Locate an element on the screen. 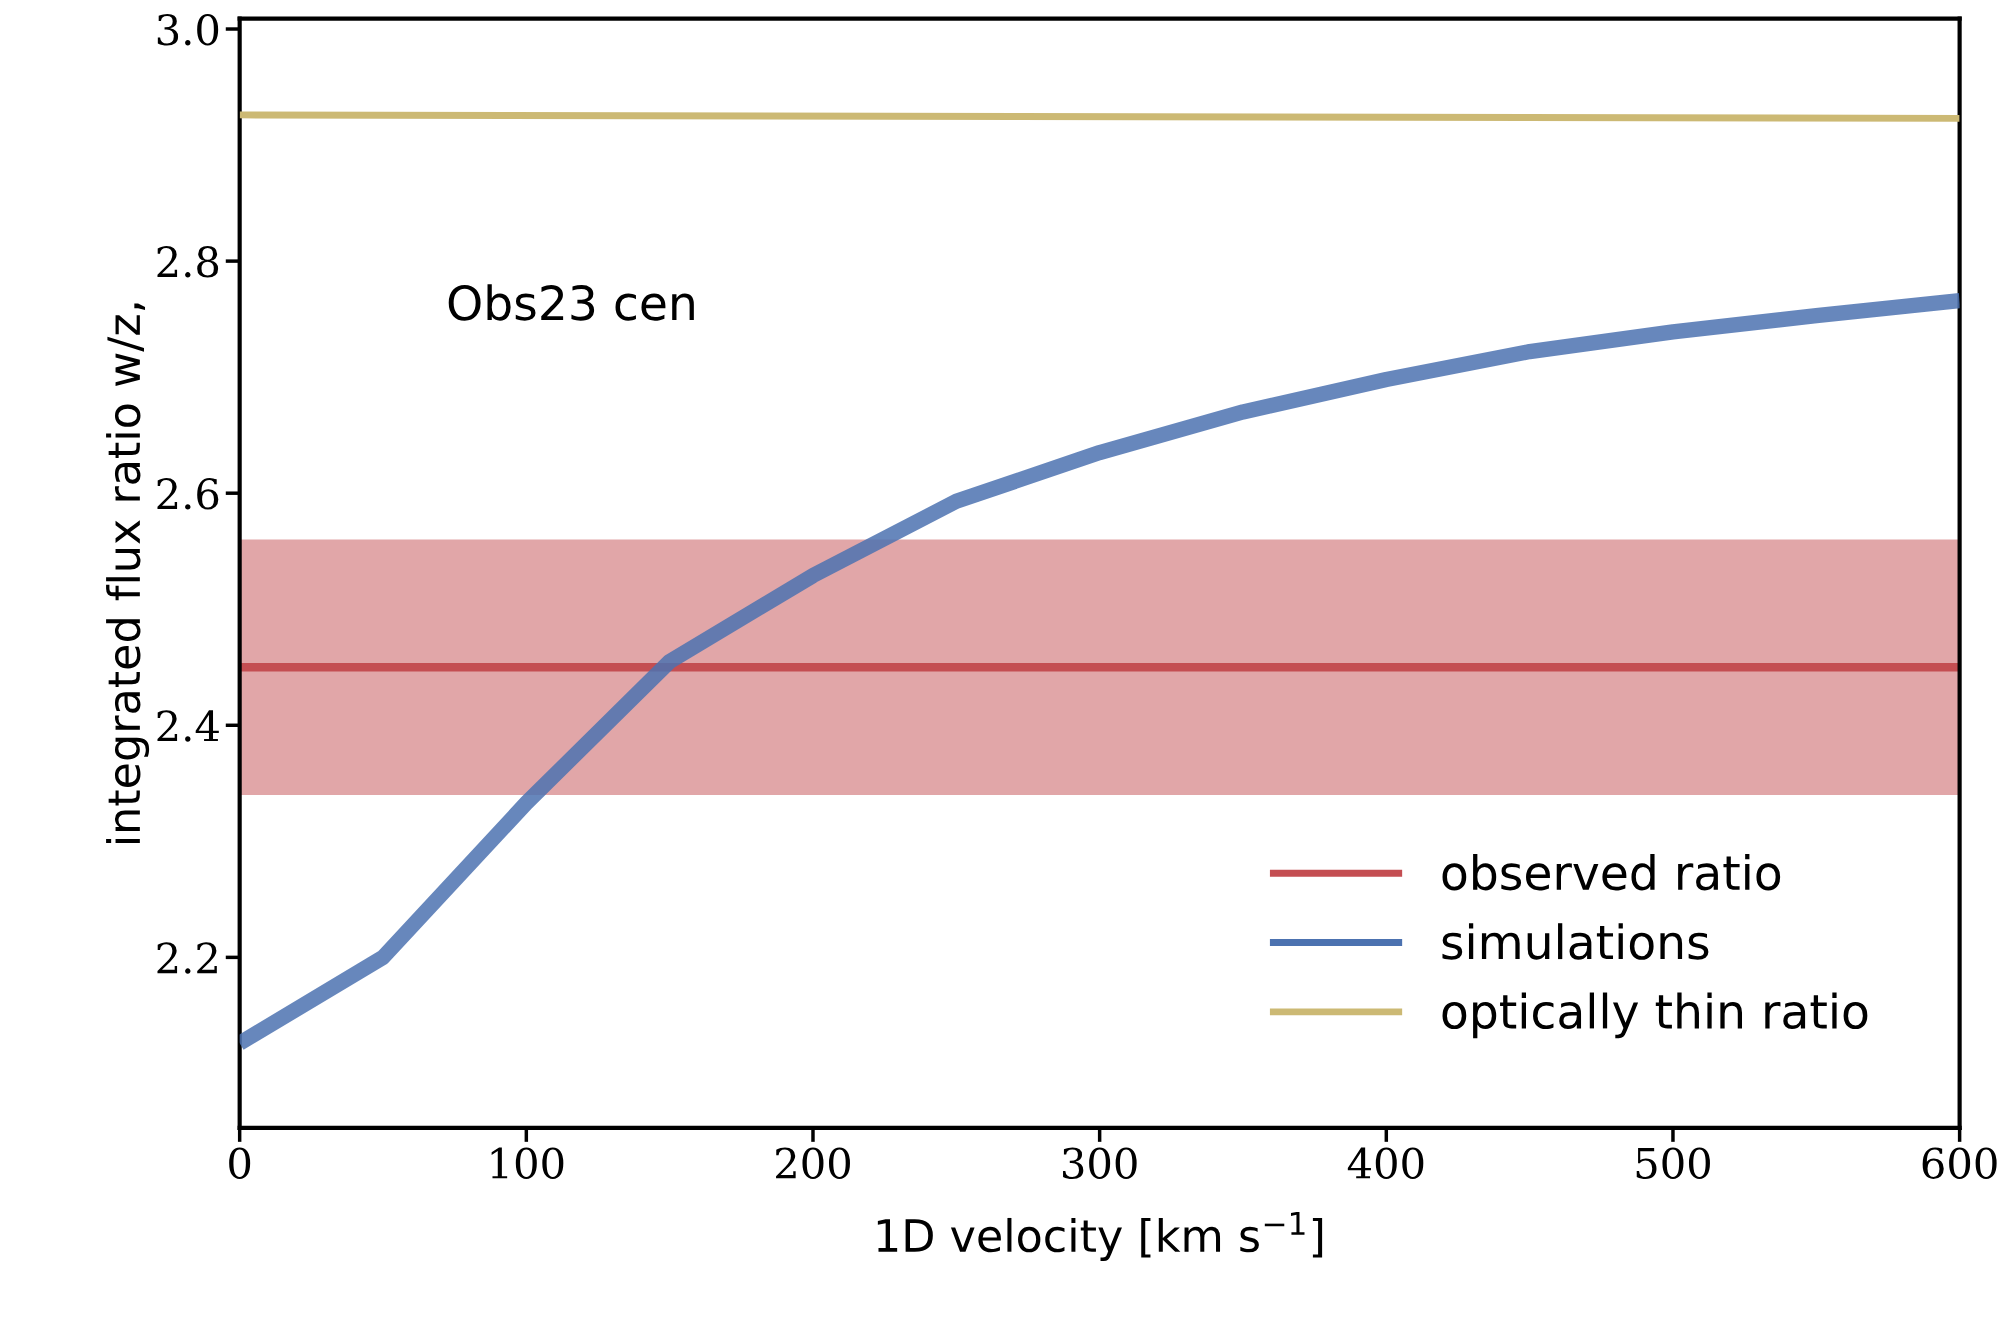 Image resolution: width=2014 pixels, height=1327 pixels. x-tick-label: 500 is located at coordinates (1673, 1163).